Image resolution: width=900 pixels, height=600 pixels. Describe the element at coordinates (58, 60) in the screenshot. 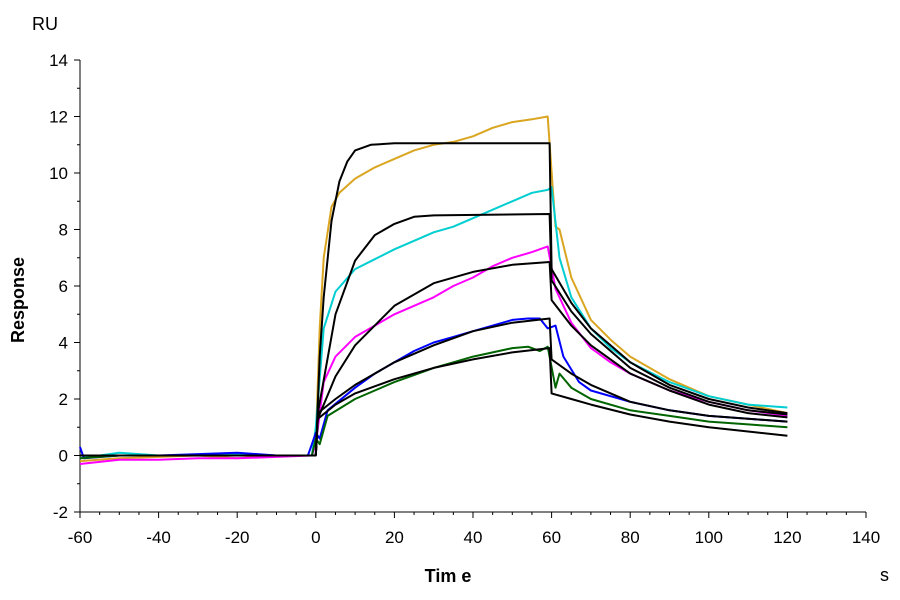

I see `y-tick-label: 14` at that location.